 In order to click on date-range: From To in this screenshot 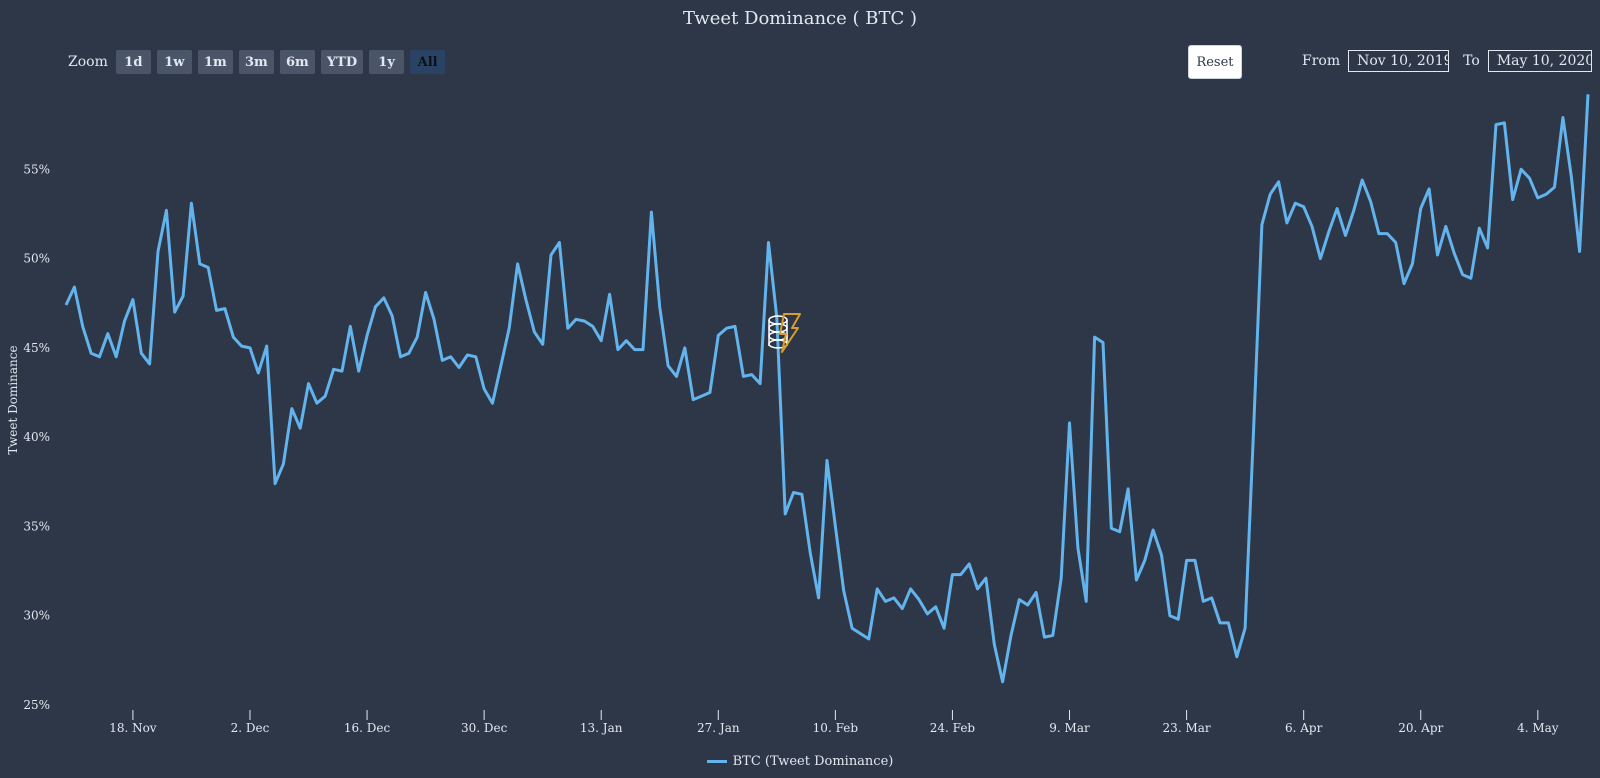, I will do `click(1447, 61)`.